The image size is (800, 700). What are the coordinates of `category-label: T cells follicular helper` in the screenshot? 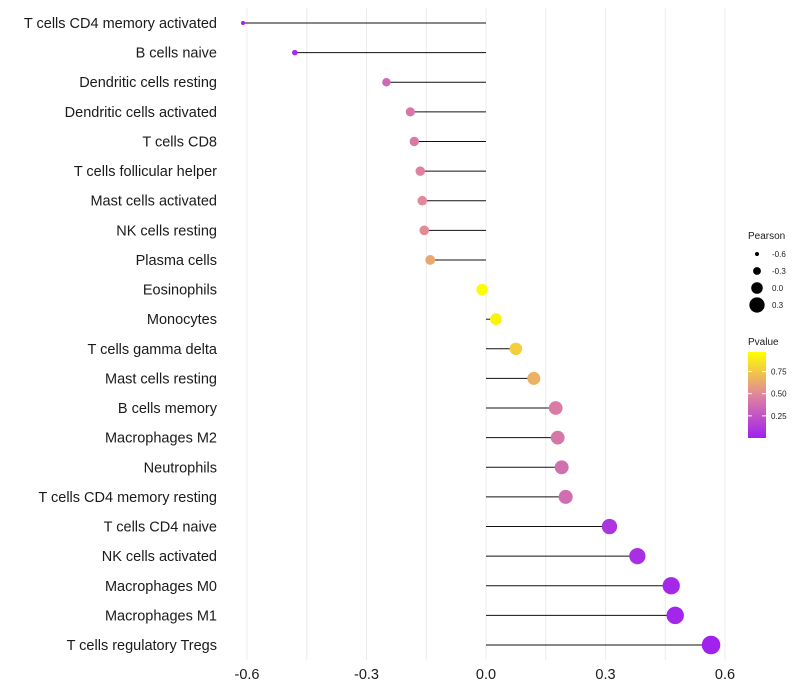 It's located at (145, 172).